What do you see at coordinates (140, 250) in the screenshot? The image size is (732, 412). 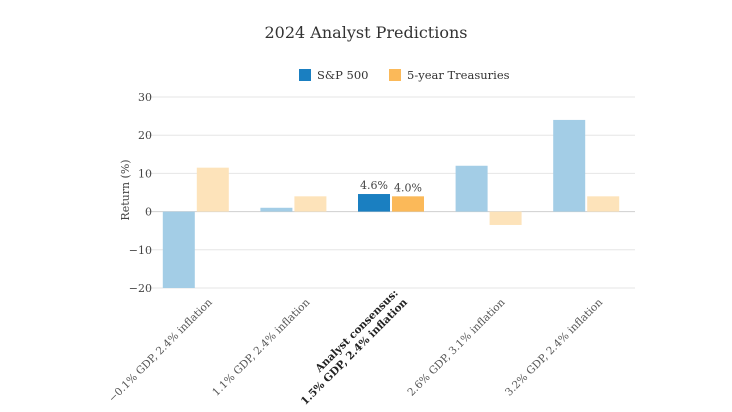 I see `y-tick-label: −10` at bounding box center [140, 250].